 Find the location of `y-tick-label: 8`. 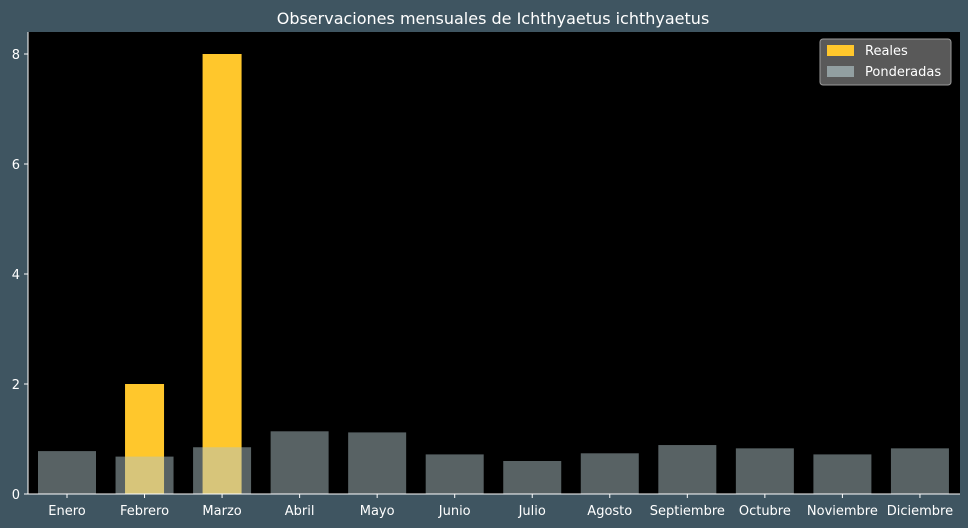

y-tick-label: 8 is located at coordinates (16, 55).